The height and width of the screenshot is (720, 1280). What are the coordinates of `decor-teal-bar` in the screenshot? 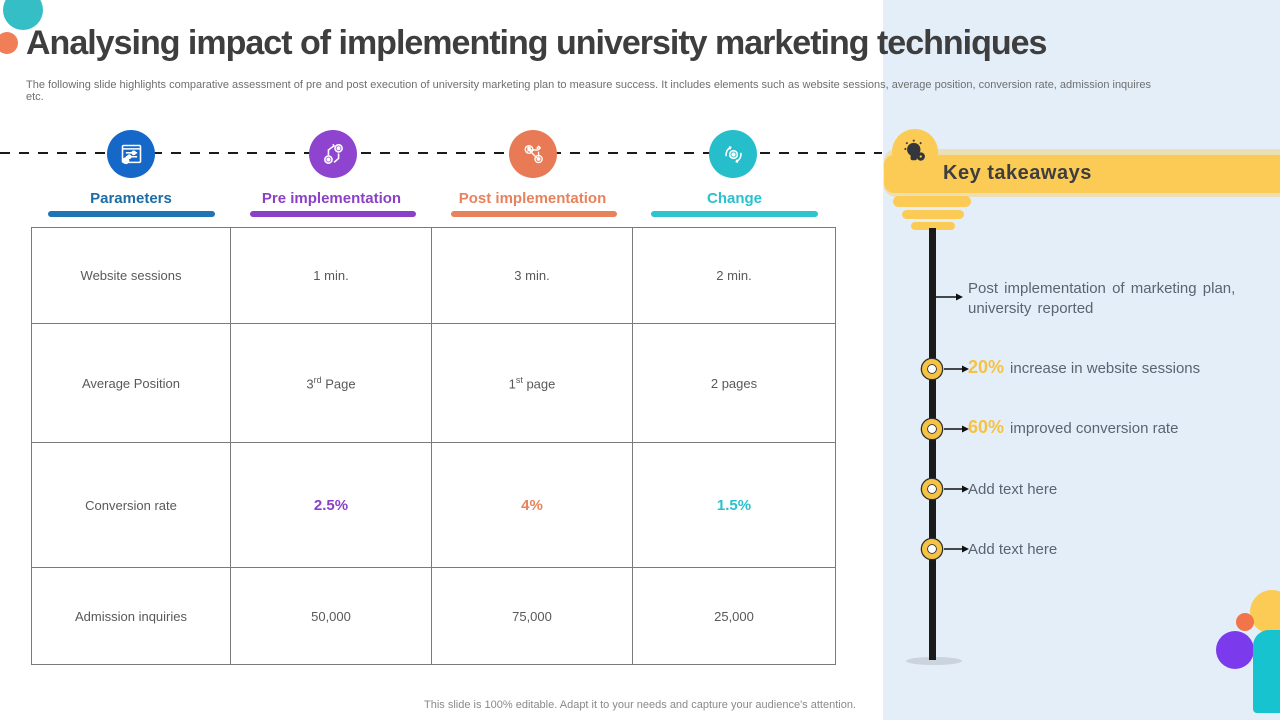 It's located at (1266, 671).